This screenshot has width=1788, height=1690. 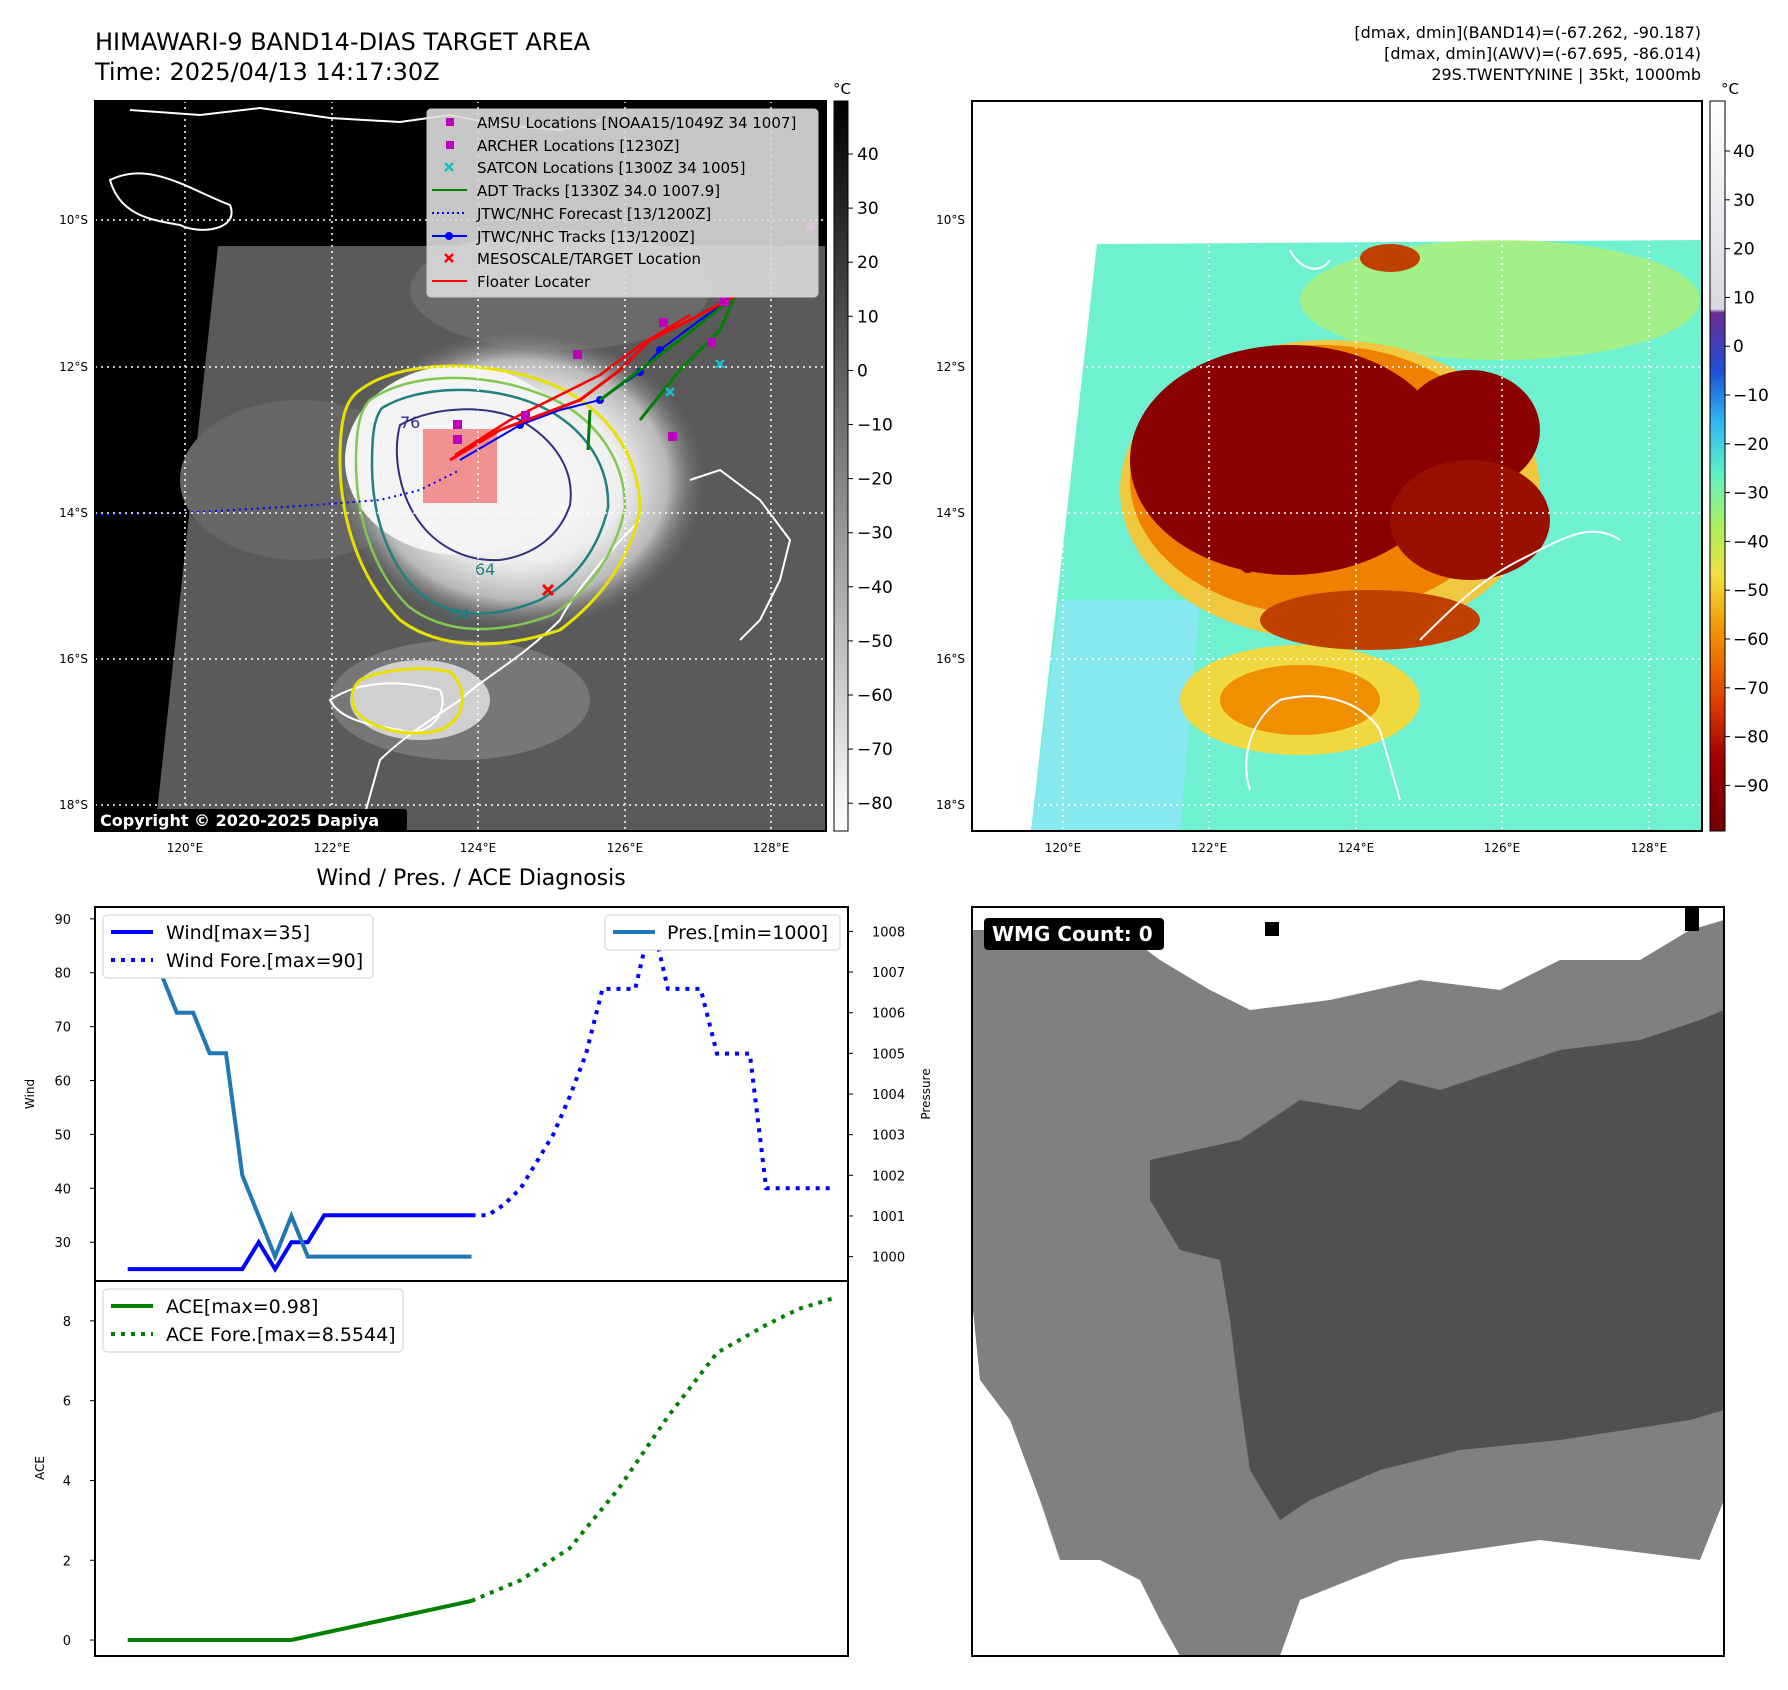 What do you see at coordinates (67, 1561) in the screenshot?
I see `ace-tick-label: 2` at bounding box center [67, 1561].